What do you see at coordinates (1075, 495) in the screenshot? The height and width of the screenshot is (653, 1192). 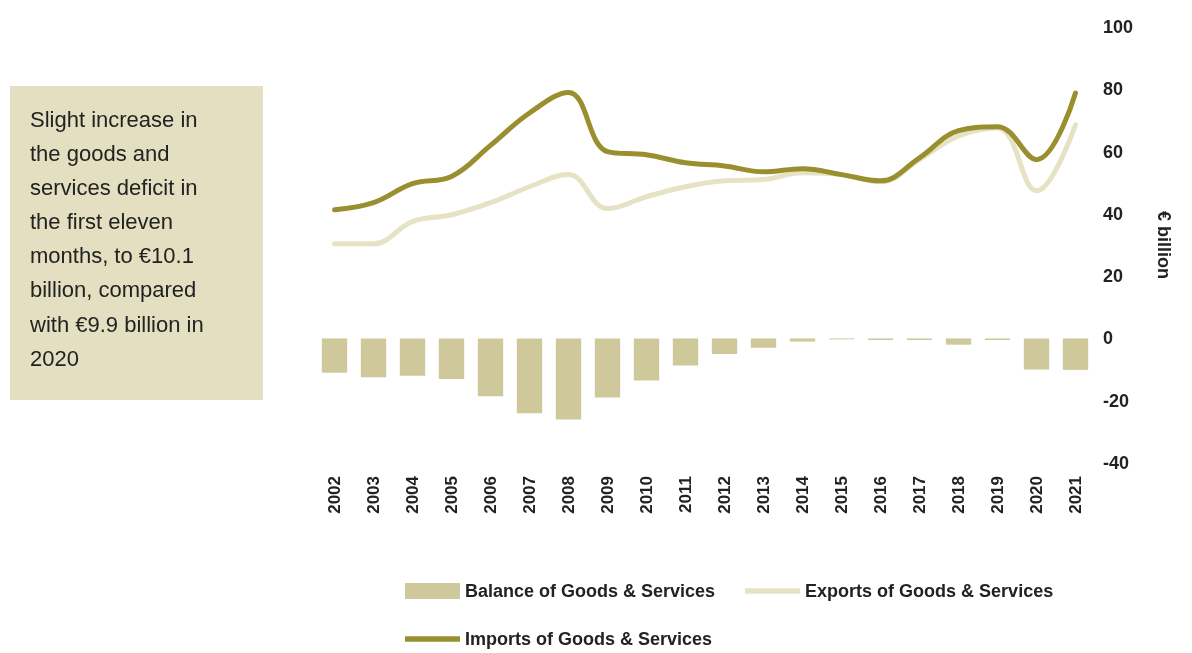 I see `x-tick-label: 2021` at bounding box center [1075, 495].